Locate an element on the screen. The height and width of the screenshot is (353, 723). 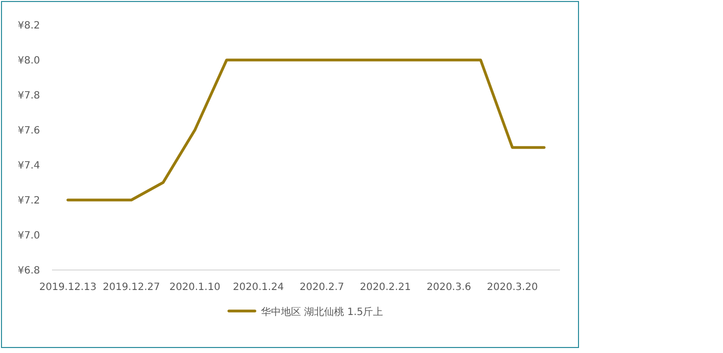
y-tick-label: ¥7.0 is located at coordinates (29, 236).